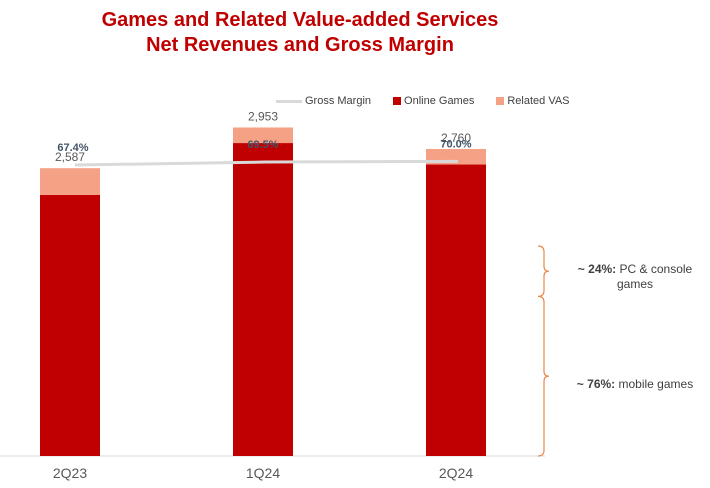 The width and height of the screenshot is (710, 488). What do you see at coordinates (456, 473) in the screenshot?
I see `x-tick-label-2q24: 2Q24` at bounding box center [456, 473].